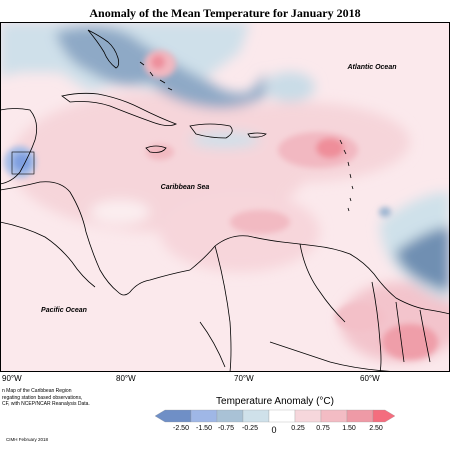 The width and height of the screenshot is (450, 450). I want to click on cbar-label: -2.50, so click(181, 428).